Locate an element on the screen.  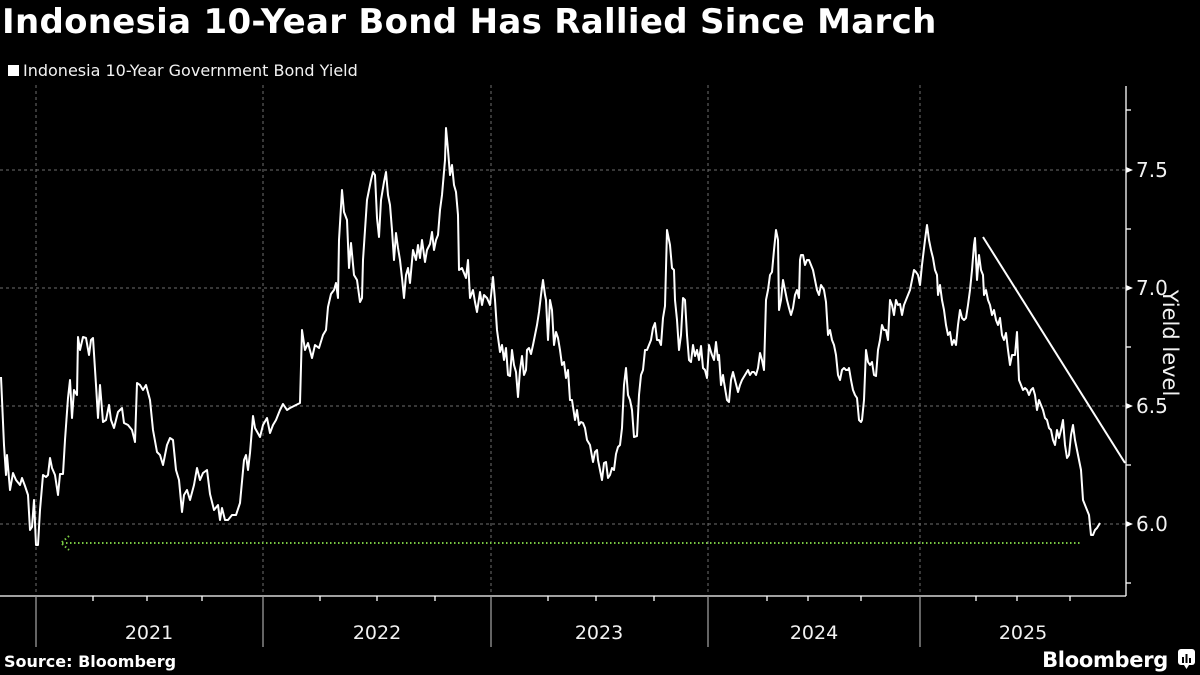
bloomberg-chart-icon is located at coordinates (1186, 659).